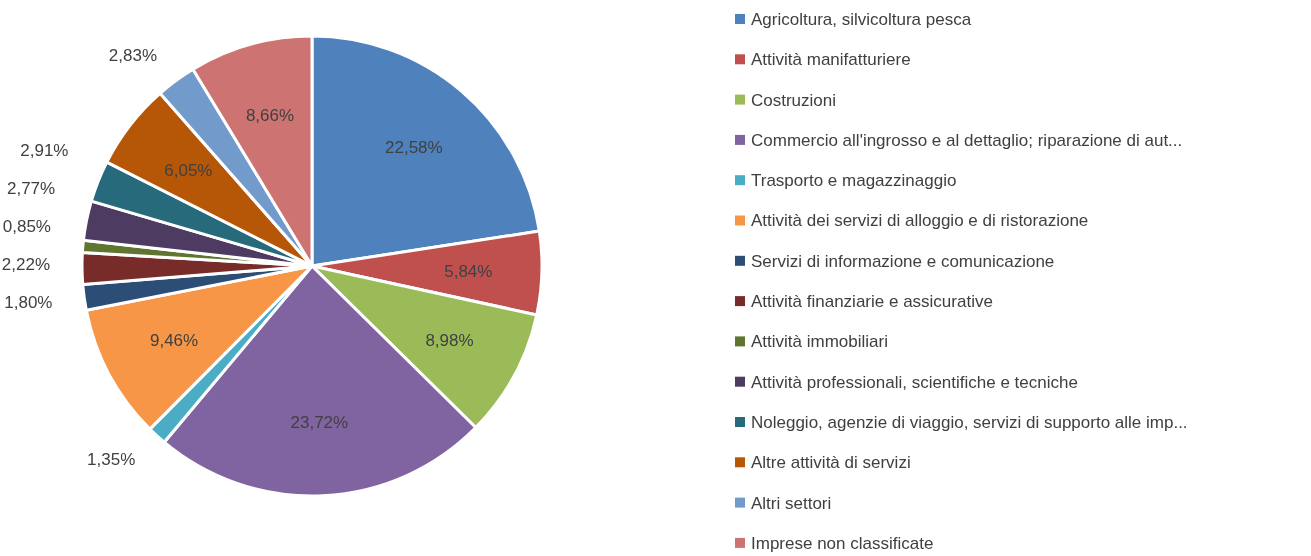 This screenshot has width=1311, height=556. I want to click on legend-label: Altri settori, so click(791, 503).